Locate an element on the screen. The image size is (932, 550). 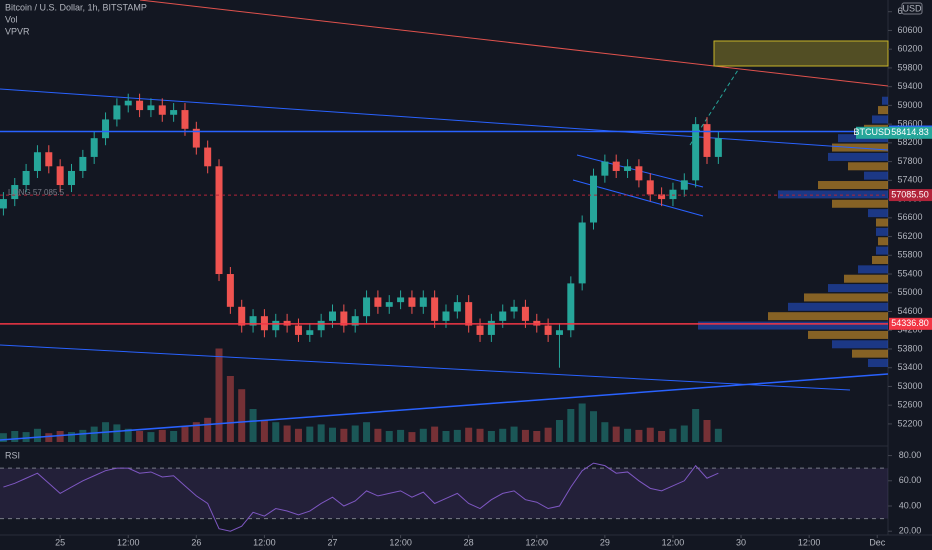
position-label: LONG 57 085.5 is located at coordinates (36, 192).